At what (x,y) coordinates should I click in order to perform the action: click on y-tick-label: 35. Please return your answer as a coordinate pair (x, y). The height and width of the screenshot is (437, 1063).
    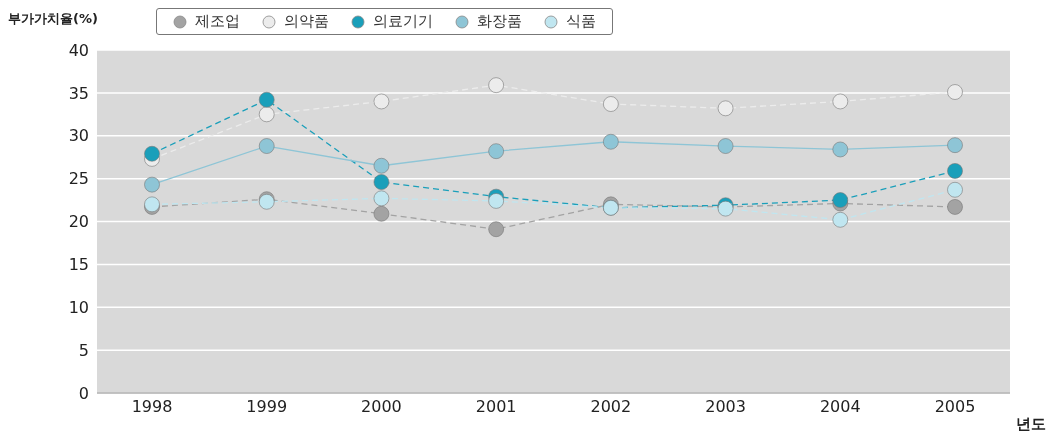
    Looking at the image, I should click on (78, 93).